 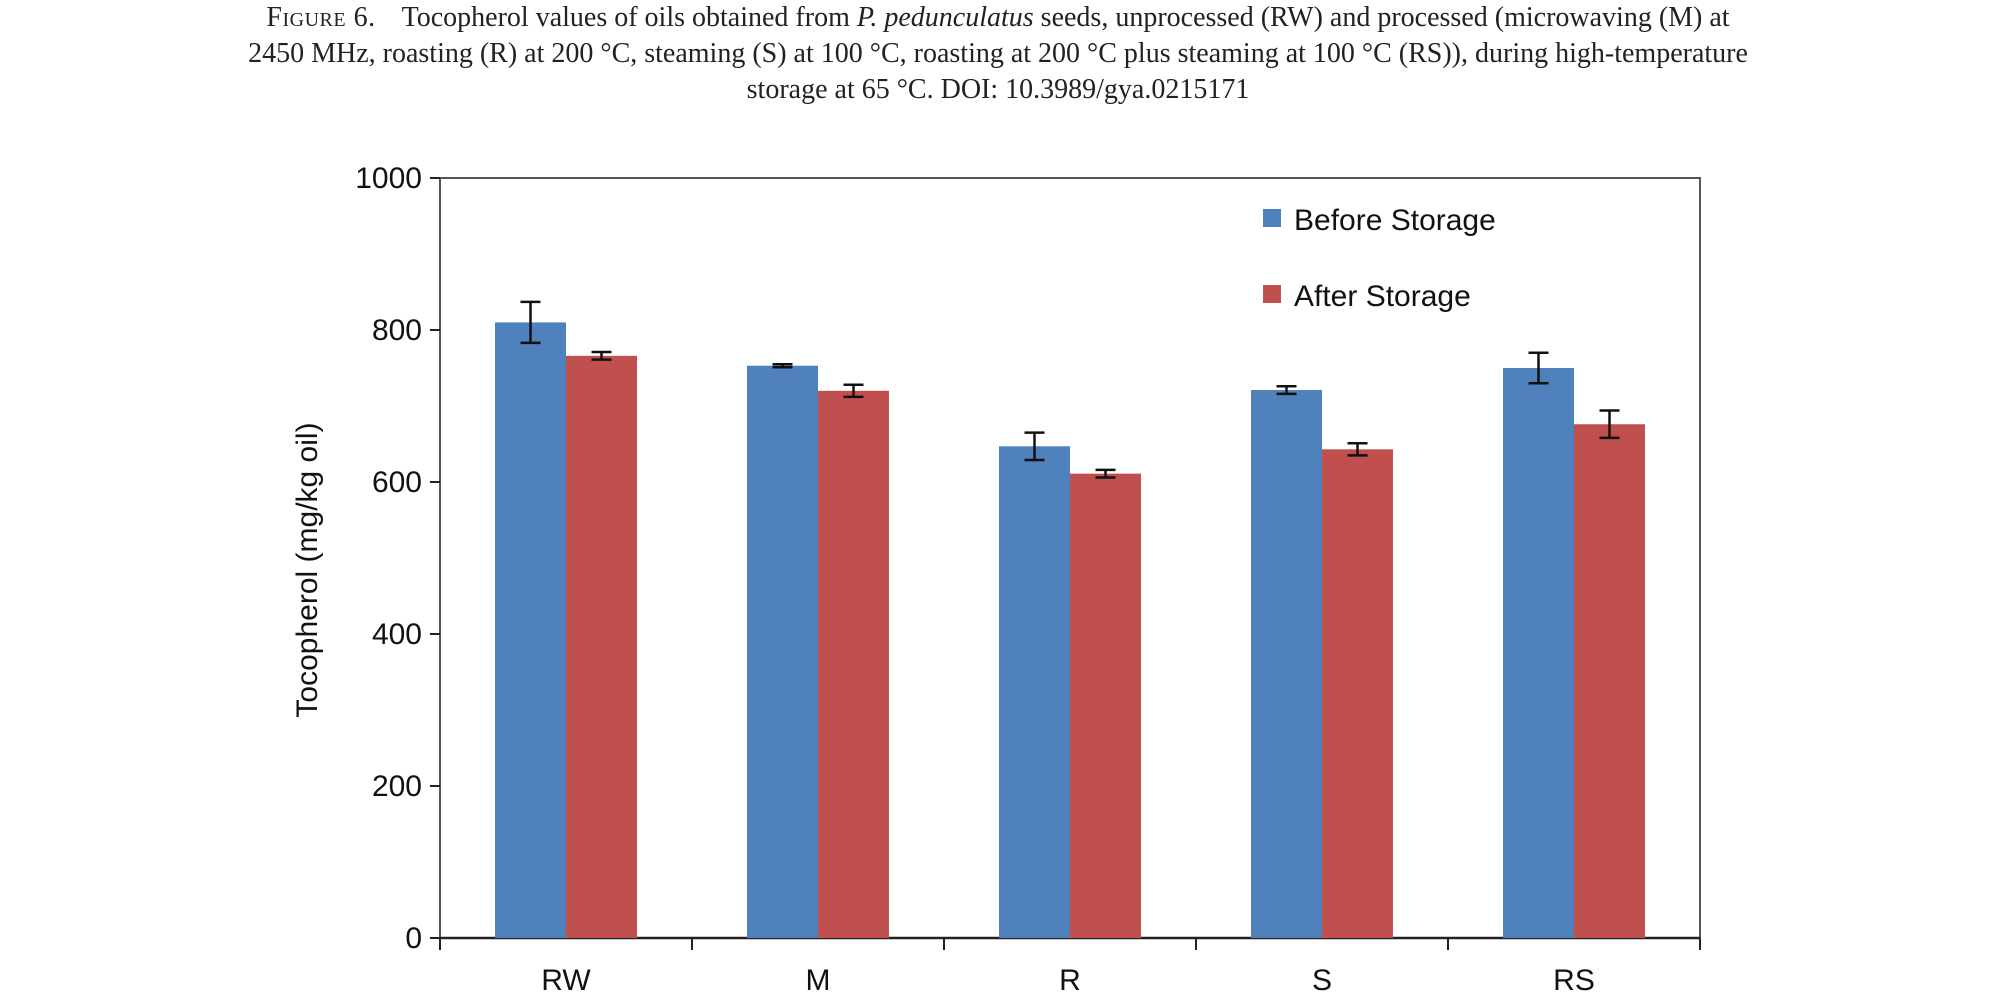 What do you see at coordinates (397, 482) in the screenshot?
I see `y-tick-label: 600` at bounding box center [397, 482].